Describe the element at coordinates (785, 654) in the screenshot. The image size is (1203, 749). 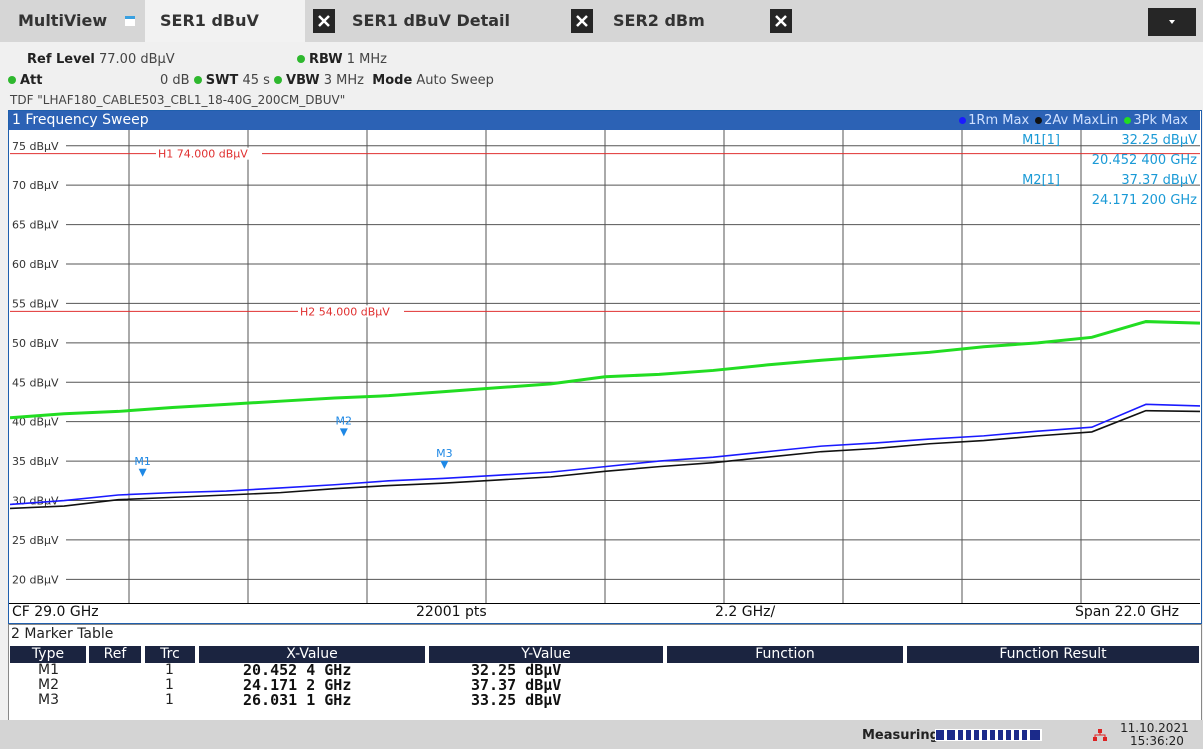
I see `column-header: Function` at that location.